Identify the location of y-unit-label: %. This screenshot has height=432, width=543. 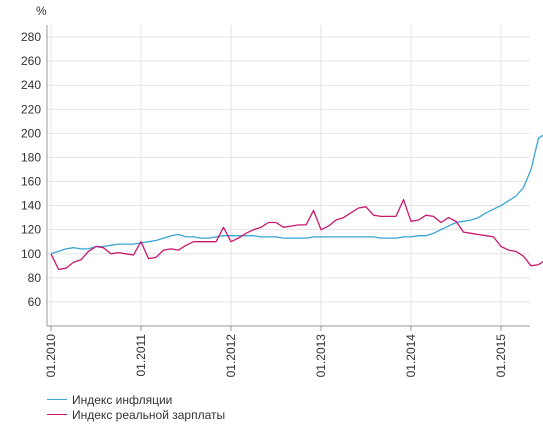
(41, 11).